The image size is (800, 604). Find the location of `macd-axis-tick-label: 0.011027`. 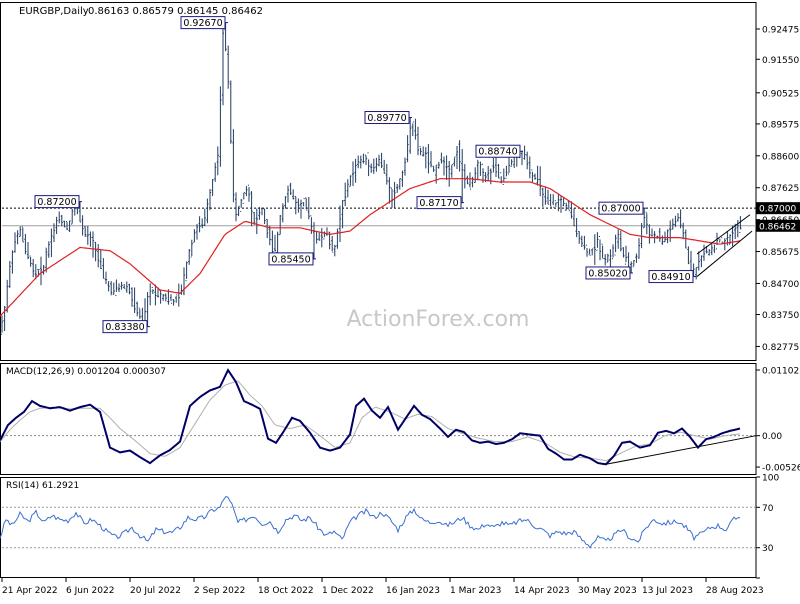

macd-axis-tick-label: 0.011027 is located at coordinates (781, 371).